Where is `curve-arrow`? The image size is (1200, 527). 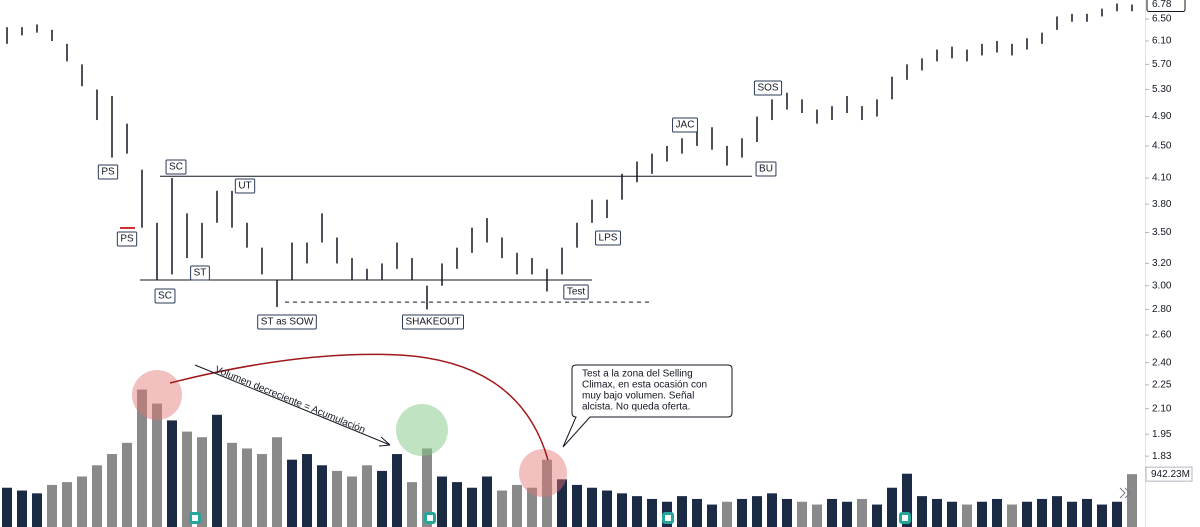
curve-arrow is located at coordinates (359, 407).